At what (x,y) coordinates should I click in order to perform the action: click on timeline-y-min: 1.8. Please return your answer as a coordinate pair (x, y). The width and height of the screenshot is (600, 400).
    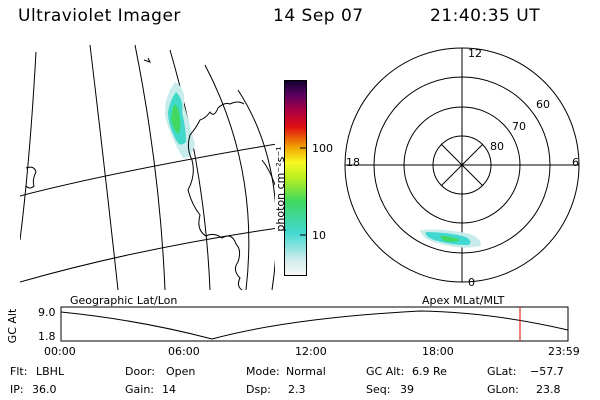
    Looking at the image, I should click on (47, 336).